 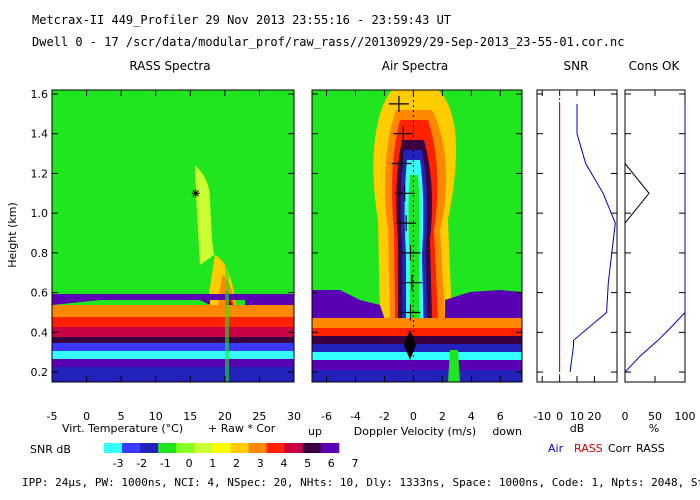 I want to click on snr-title: SNR, so click(x=576, y=66).